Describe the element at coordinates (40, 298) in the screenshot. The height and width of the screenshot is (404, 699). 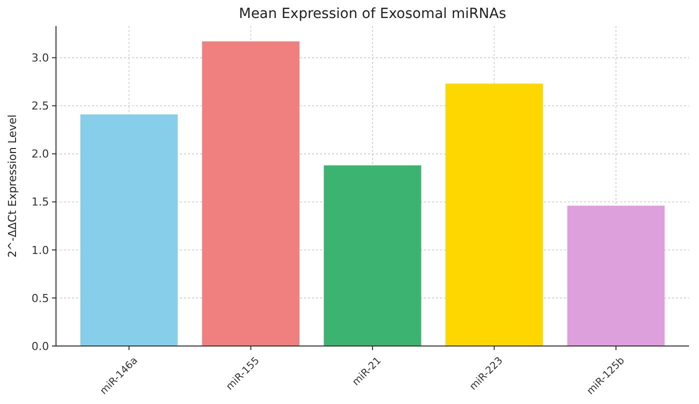
I see `y-tick-label: 0.5` at that location.